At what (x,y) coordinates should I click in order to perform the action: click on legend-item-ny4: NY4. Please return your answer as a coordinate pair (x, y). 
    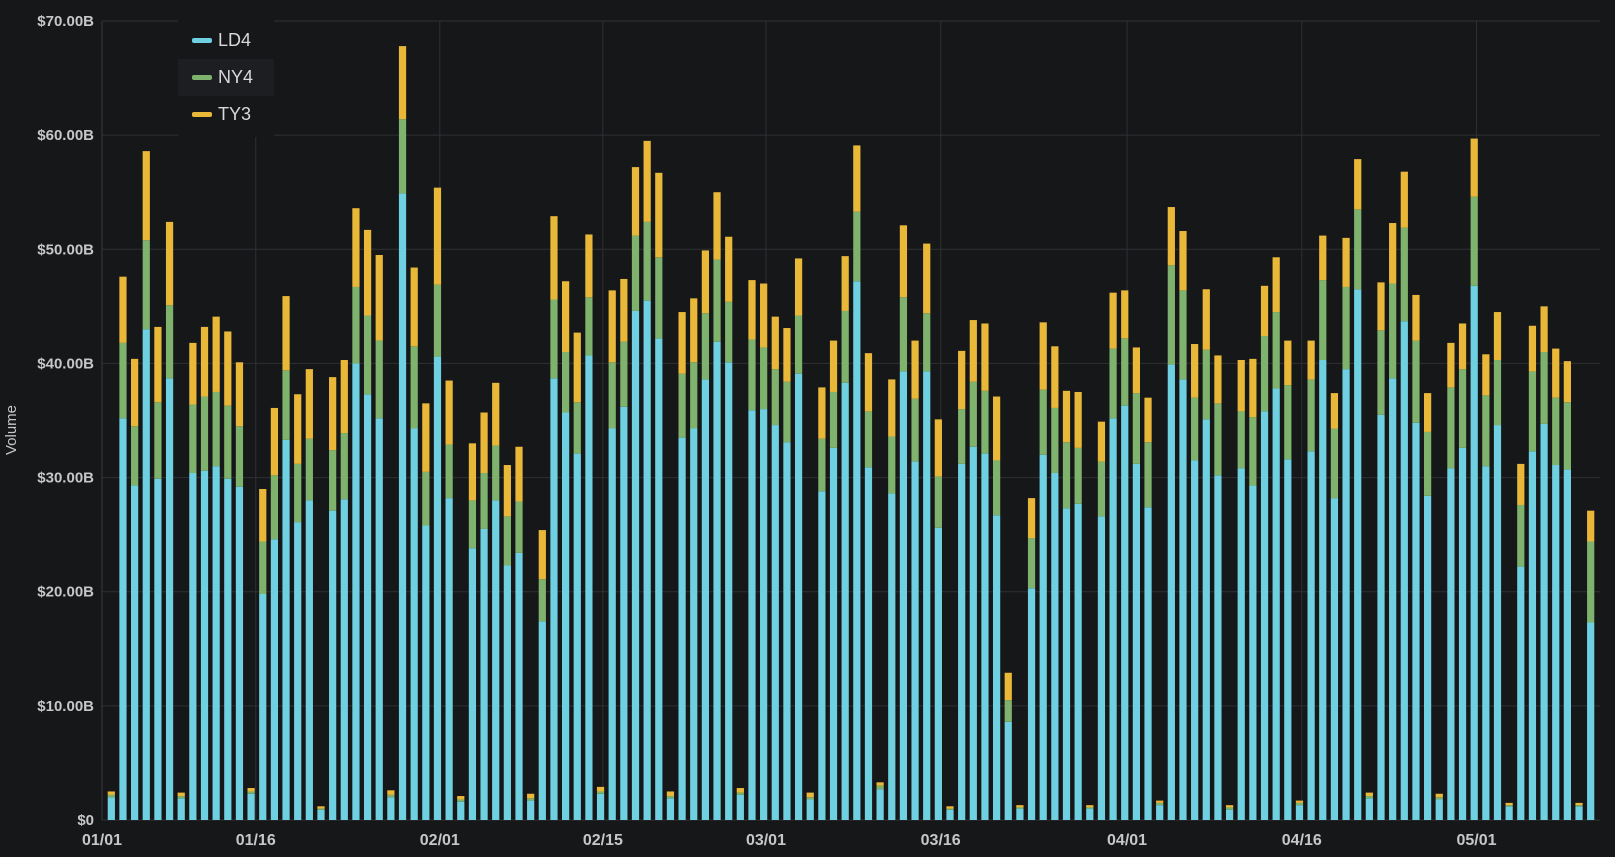
    Looking at the image, I should click on (226, 77).